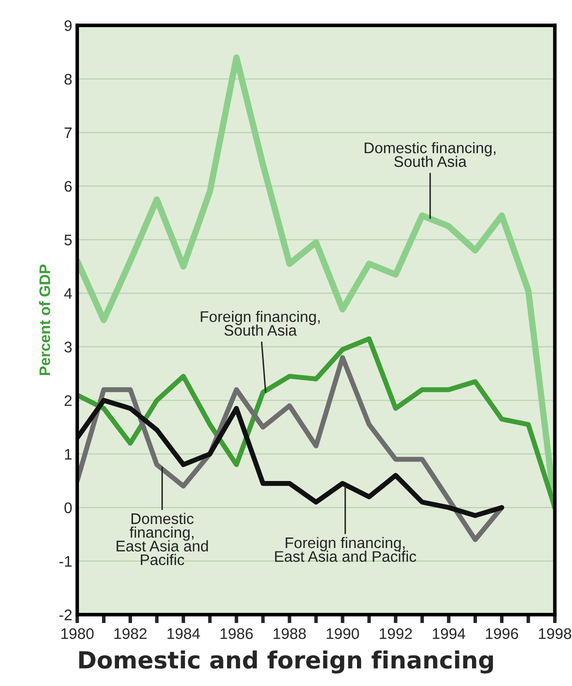  What do you see at coordinates (555, 634) in the screenshot?
I see `x-tick-label: 1998` at bounding box center [555, 634].